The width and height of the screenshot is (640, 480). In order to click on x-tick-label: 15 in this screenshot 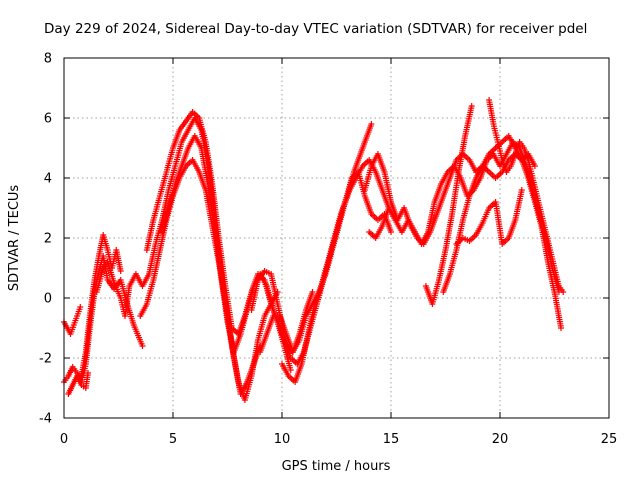, I will do `click(391, 439)`.